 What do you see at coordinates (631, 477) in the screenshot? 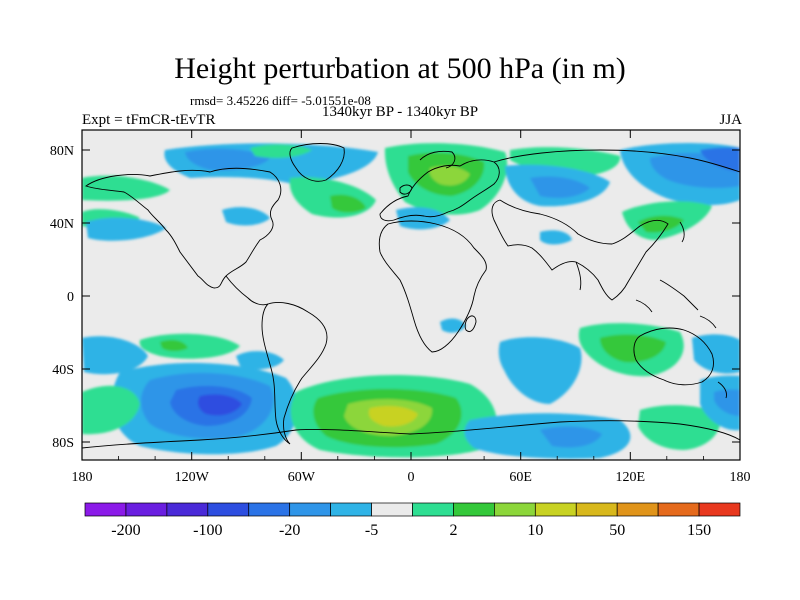
I see `lon-label: 120E` at bounding box center [631, 477].